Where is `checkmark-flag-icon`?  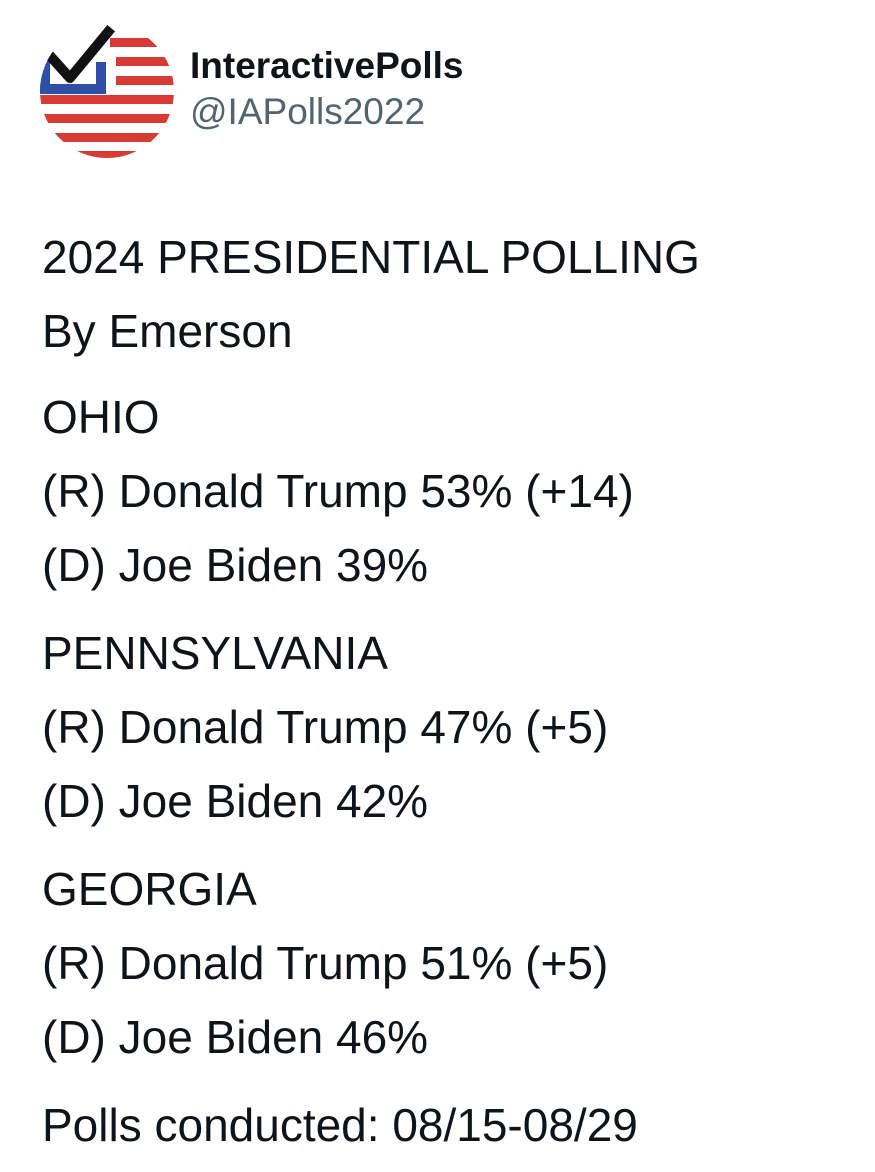
checkmark-flag-icon is located at coordinates (107, 91).